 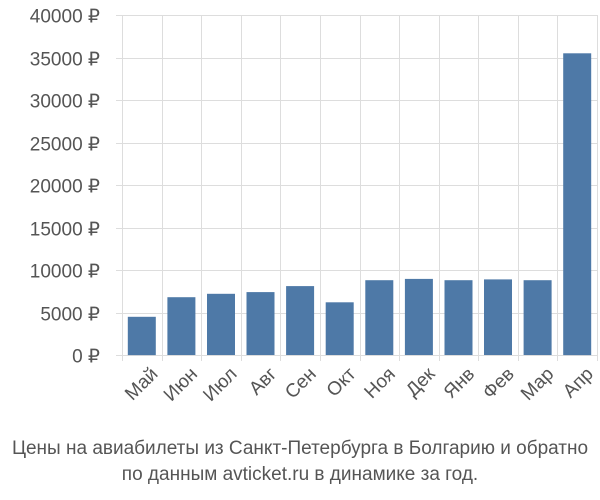 What do you see at coordinates (263, 382) in the screenshot?
I see `x-tick-label: Авг` at bounding box center [263, 382].